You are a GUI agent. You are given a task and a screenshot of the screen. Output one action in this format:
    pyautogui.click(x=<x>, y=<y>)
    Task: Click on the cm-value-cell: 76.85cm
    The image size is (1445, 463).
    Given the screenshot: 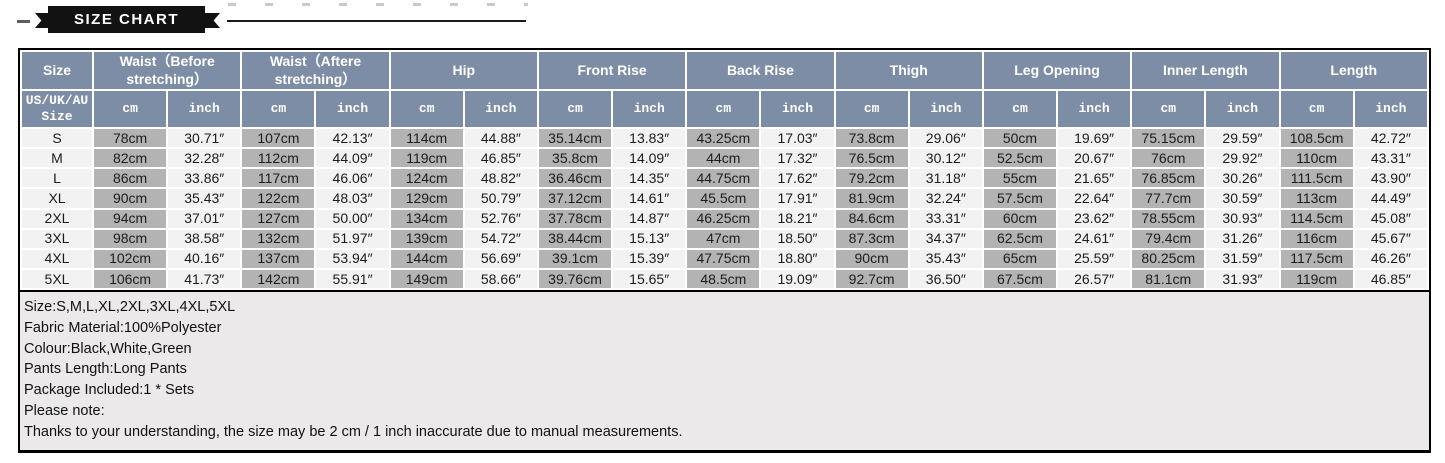 What is the action you would take?
    pyautogui.click(x=1168, y=178)
    